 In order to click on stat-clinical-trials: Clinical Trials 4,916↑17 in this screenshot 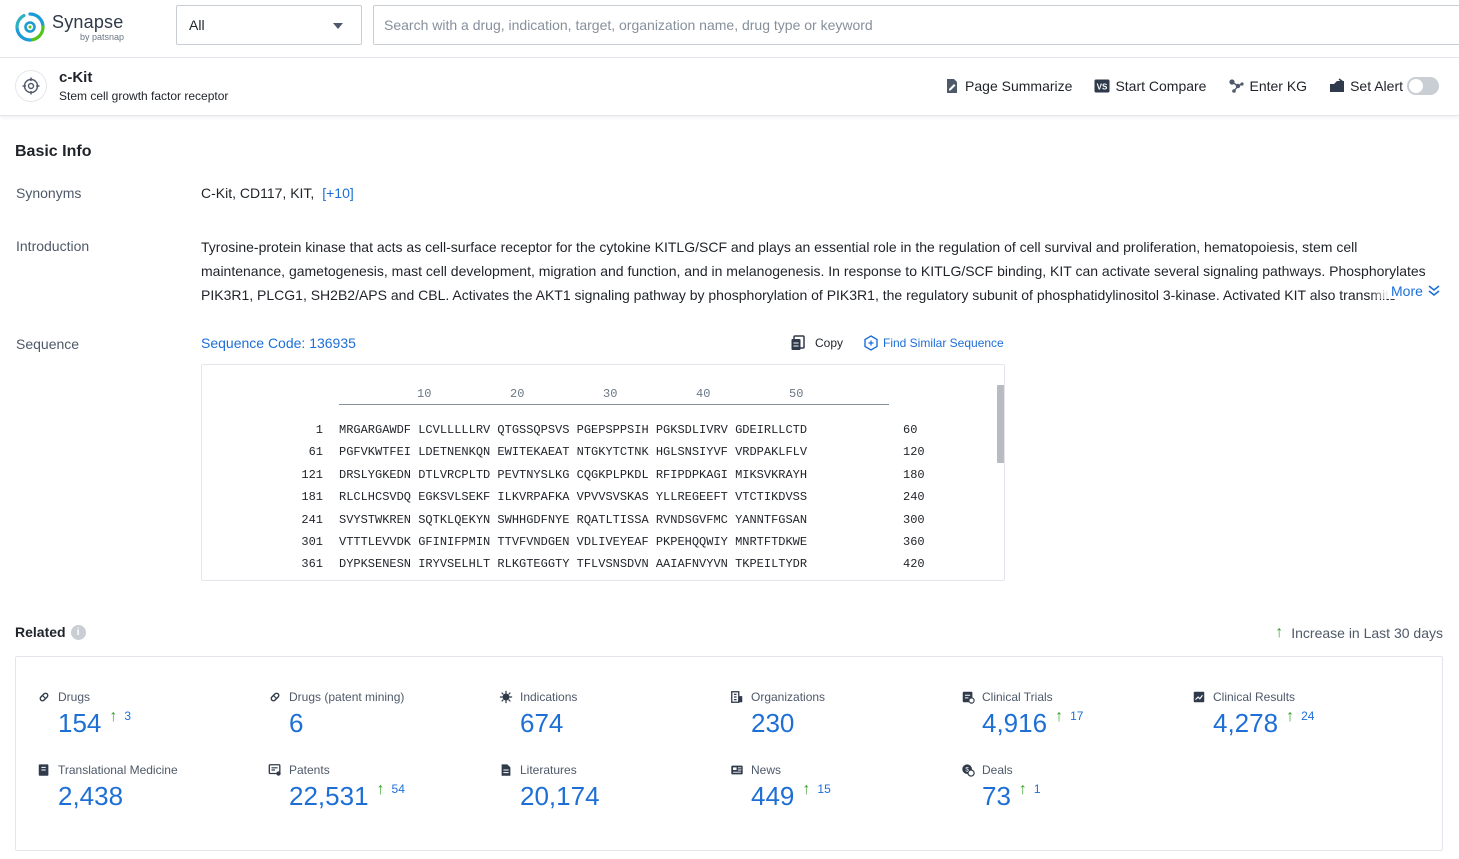, I will do `click(1022, 713)`.